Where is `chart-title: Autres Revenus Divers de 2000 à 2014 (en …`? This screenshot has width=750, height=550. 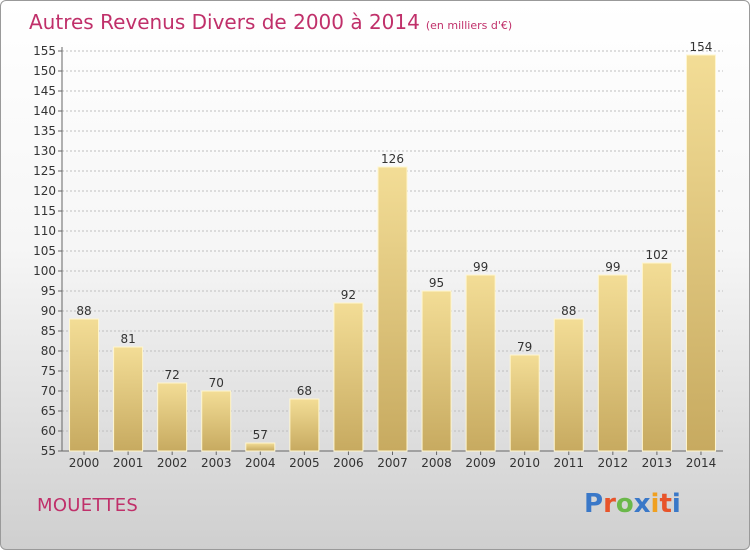
chart-title: Autres Revenus Divers de 2000 à 2014 (en … is located at coordinates (270, 22).